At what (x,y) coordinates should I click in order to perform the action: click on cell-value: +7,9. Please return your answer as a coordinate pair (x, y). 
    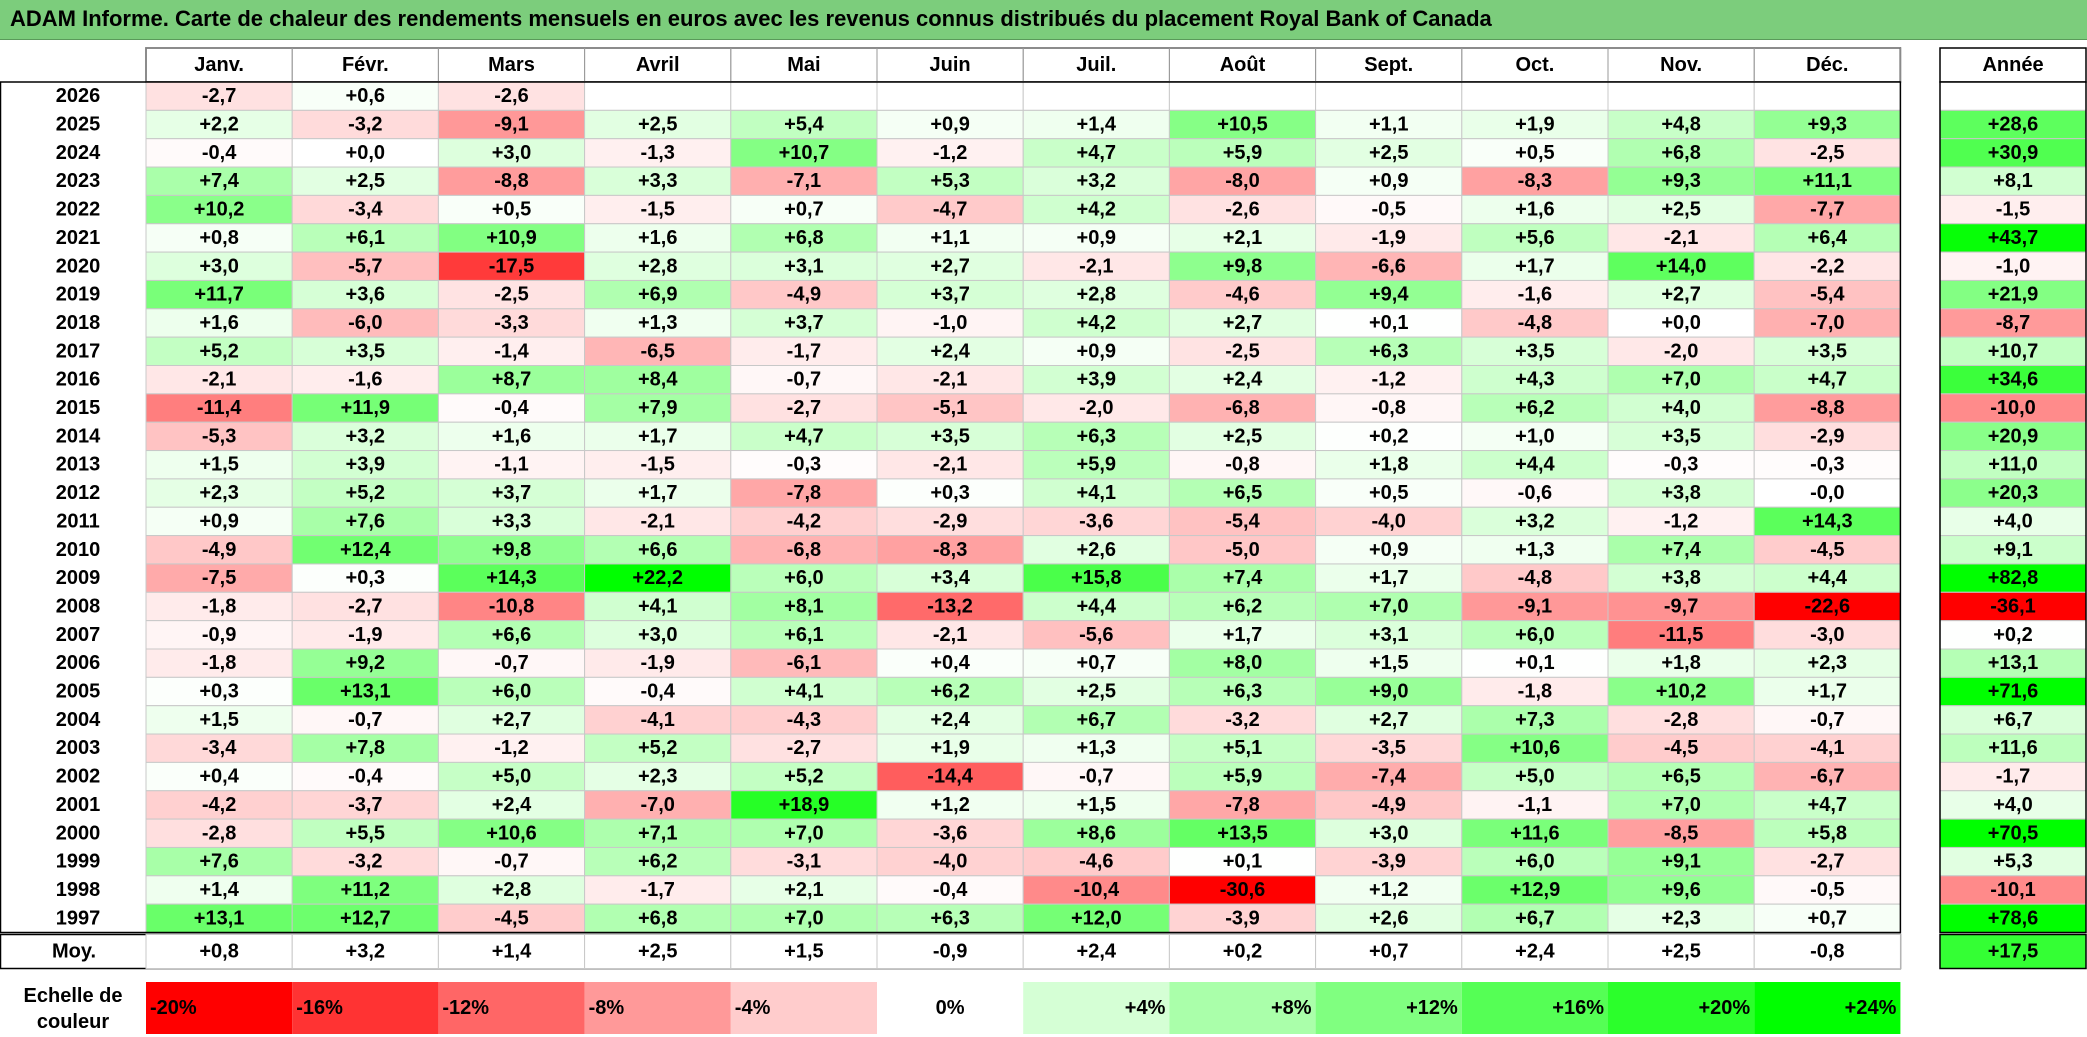
    Looking at the image, I should click on (657, 408).